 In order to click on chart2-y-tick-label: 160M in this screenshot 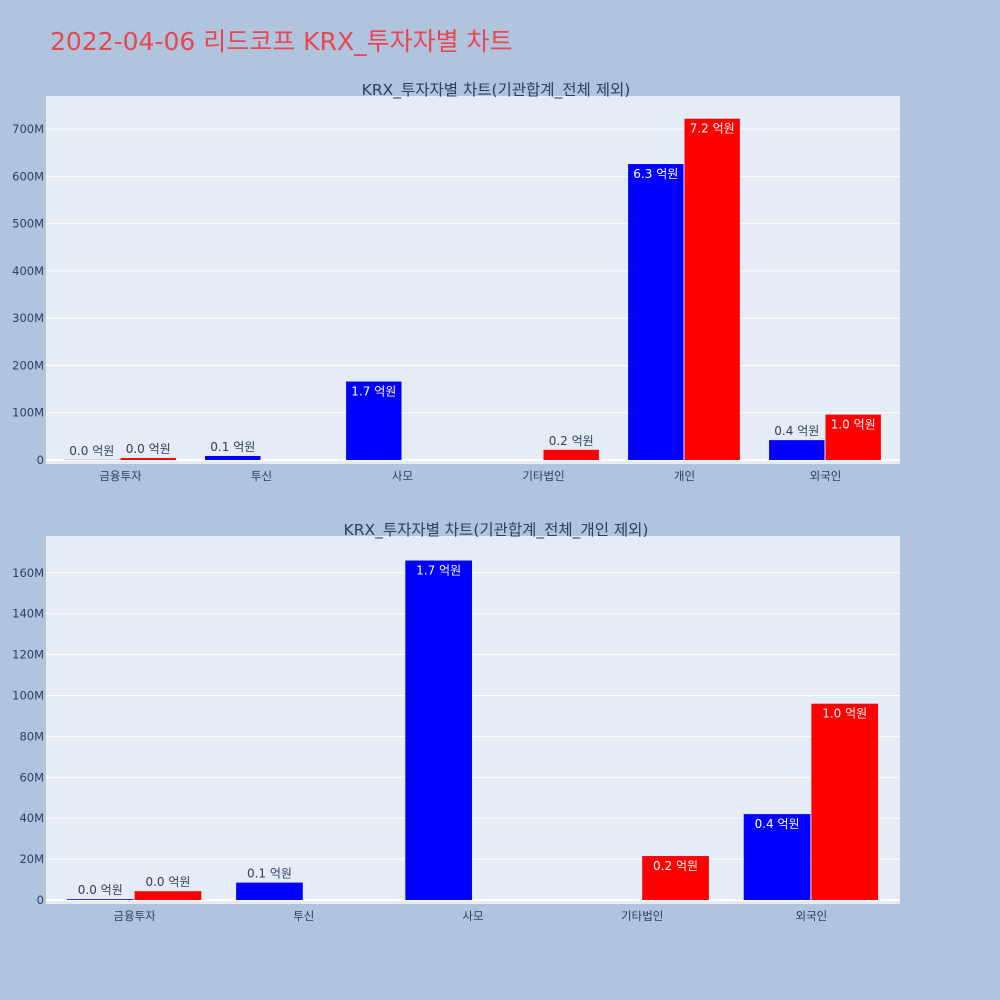, I will do `click(28, 573)`.